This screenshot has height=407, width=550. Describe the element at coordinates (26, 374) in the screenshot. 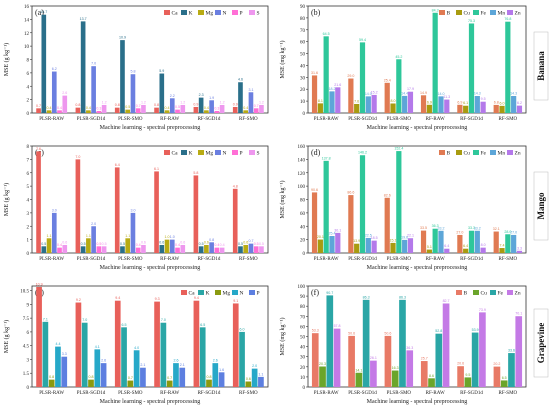

I see `y-tick-label: 1.5` at that location.